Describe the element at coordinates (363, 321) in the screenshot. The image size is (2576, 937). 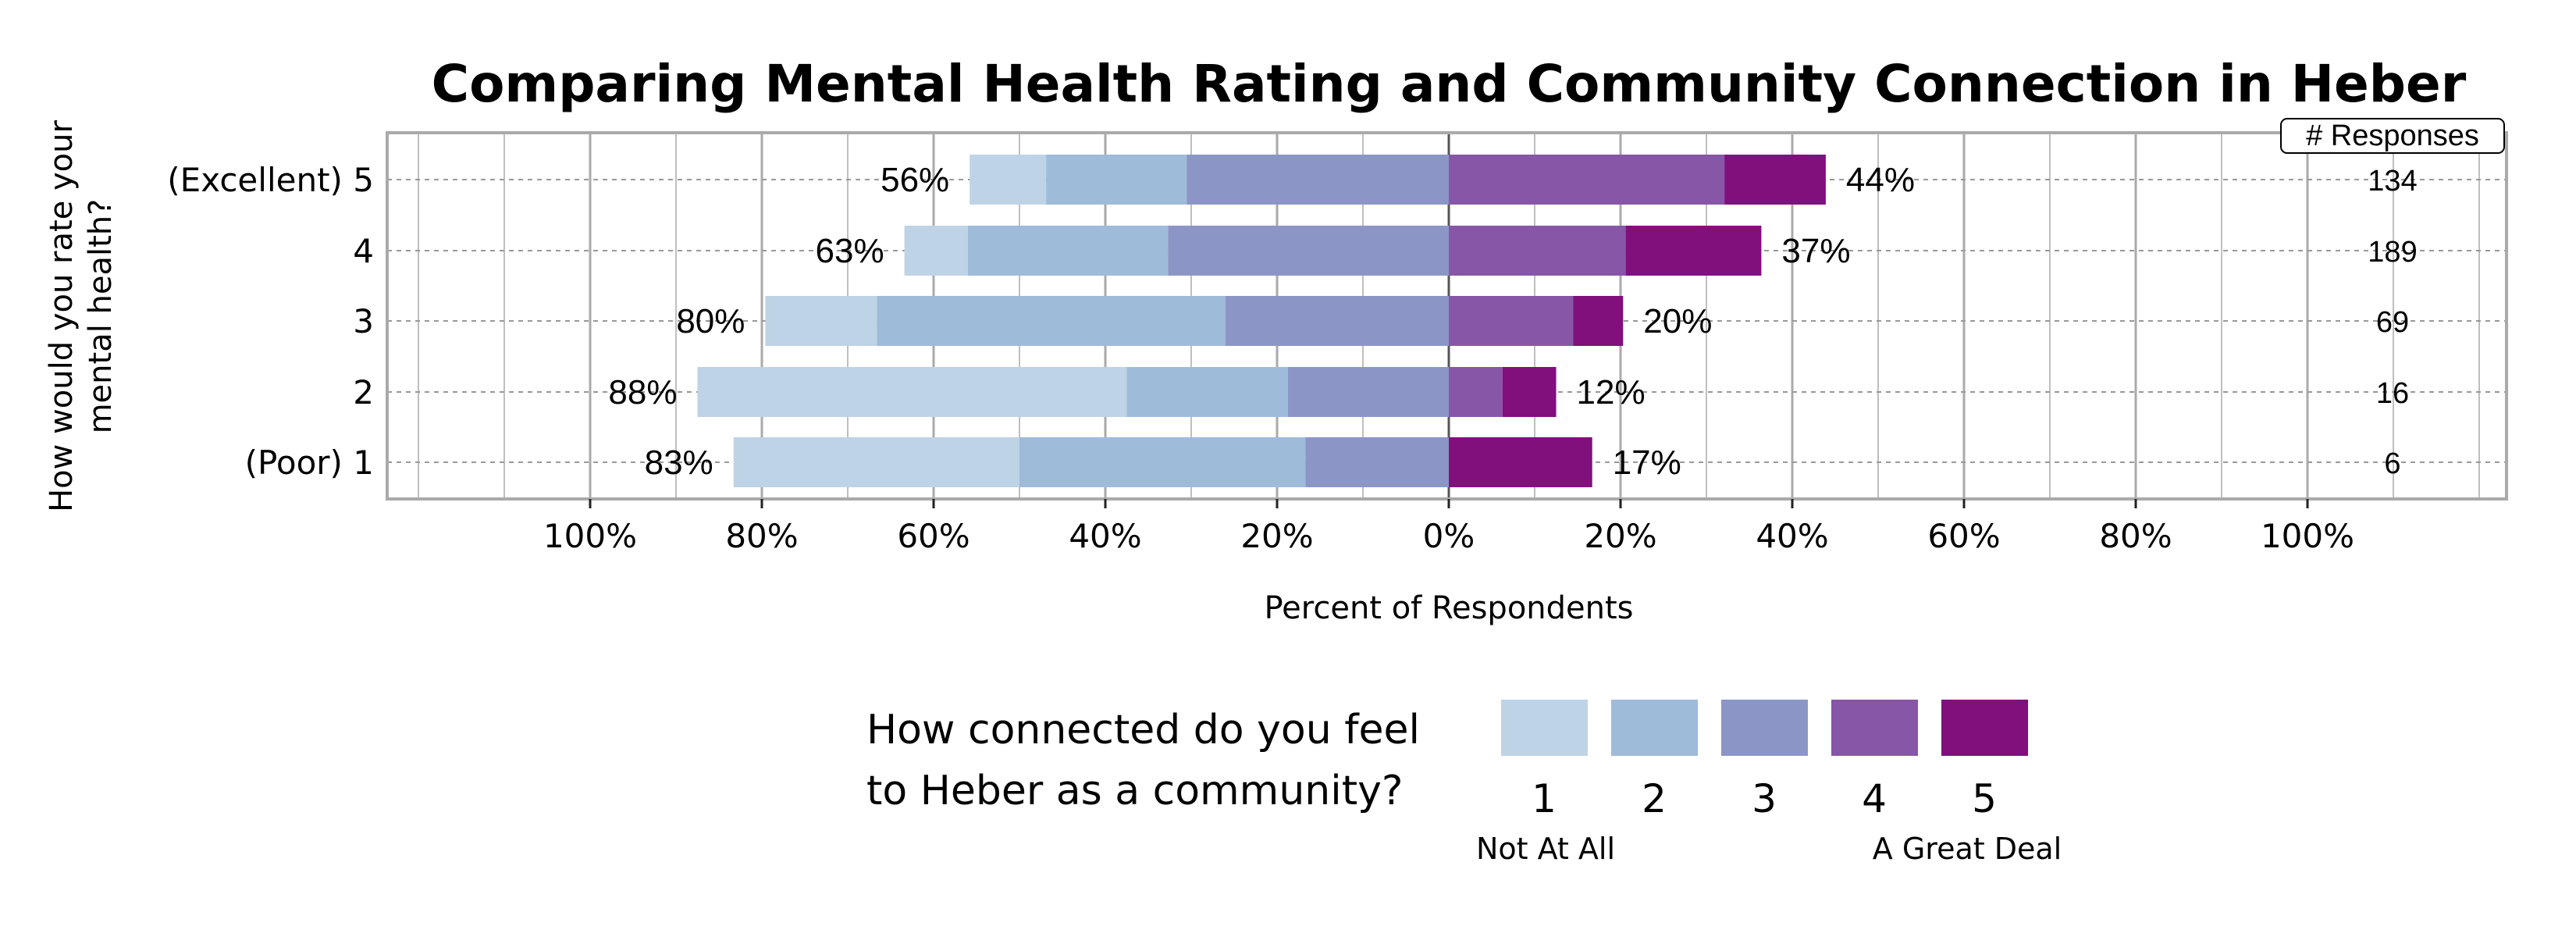
I see `y-category-label: 3` at that location.